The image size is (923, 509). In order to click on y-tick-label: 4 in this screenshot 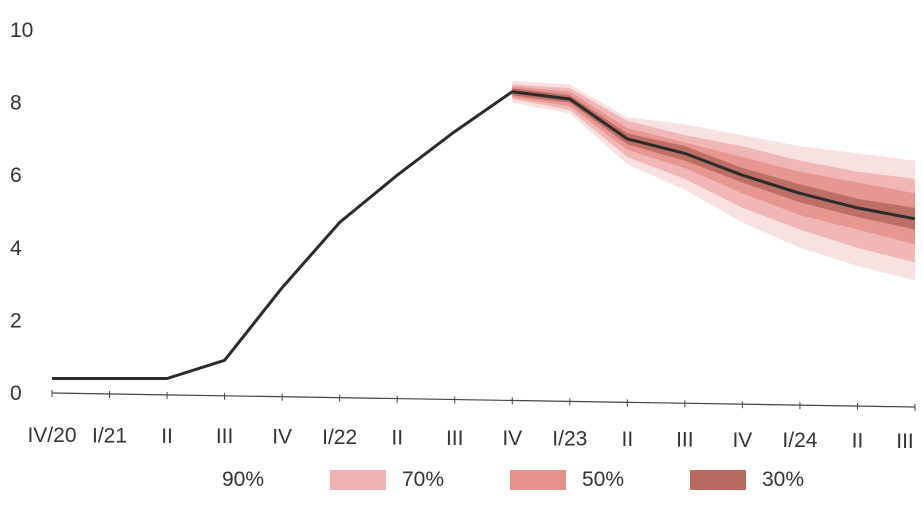, I will do `click(16, 248)`.